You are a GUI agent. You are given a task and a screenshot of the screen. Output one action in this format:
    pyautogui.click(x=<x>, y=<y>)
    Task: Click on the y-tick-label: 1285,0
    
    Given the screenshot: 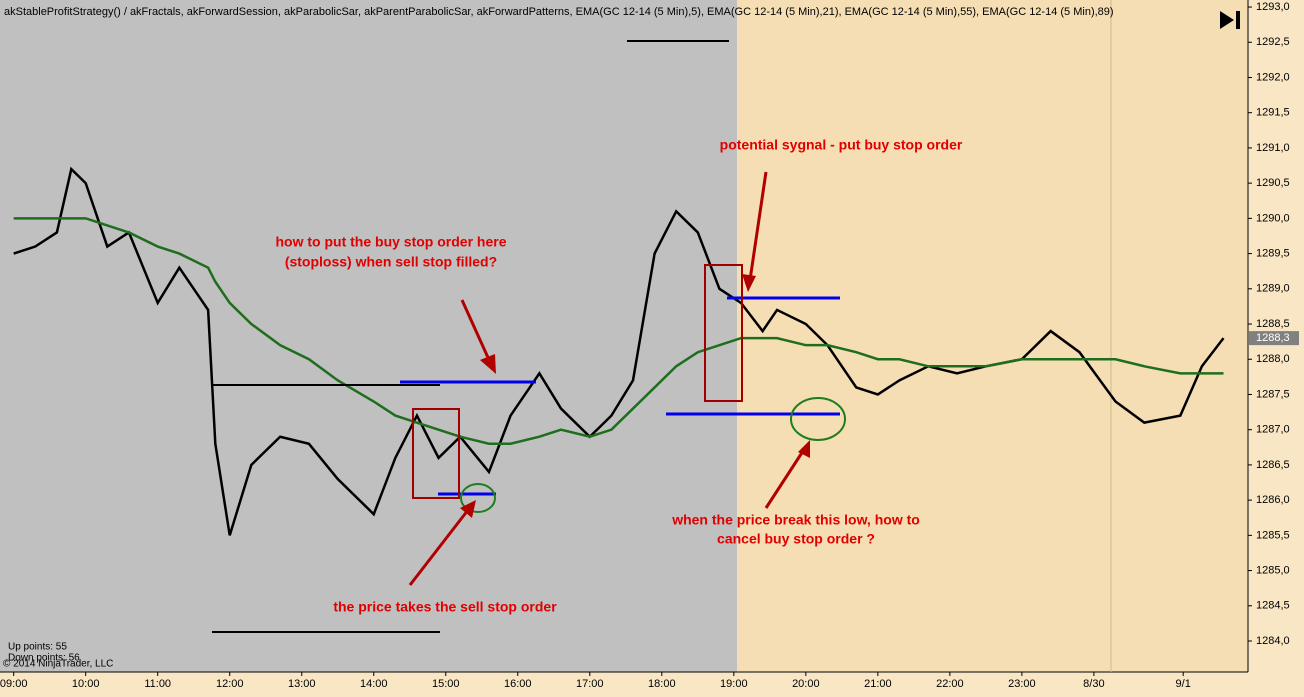 What is the action you would take?
    pyautogui.click(x=1273, y=570)
    